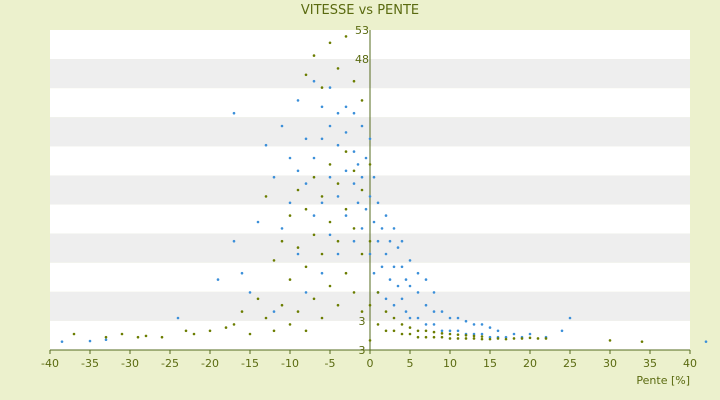 The image size is (720, 400). Describe the element at coordinates (362, 350) in the screenshot. I see `y-tick-label: 3` at that location.